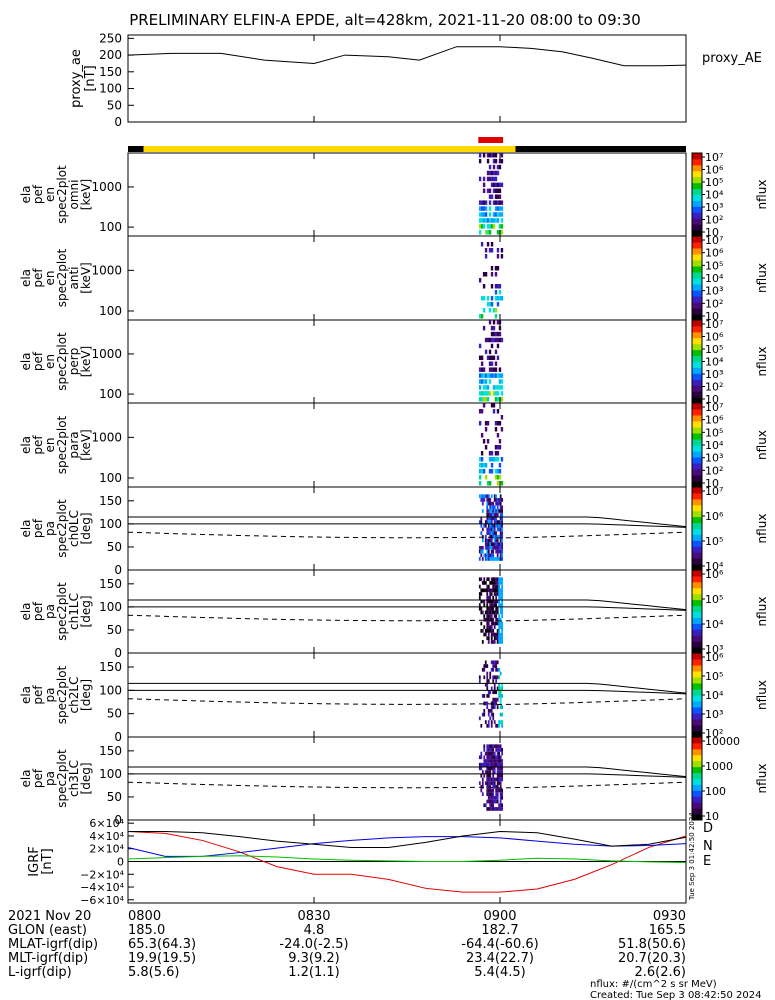 This screenshot has height=1000, width=775. What do you see at coordinates (715, 791) in the screenshot?
I see `colorbar-tick-label: 100` at bounding box center [715, 791].